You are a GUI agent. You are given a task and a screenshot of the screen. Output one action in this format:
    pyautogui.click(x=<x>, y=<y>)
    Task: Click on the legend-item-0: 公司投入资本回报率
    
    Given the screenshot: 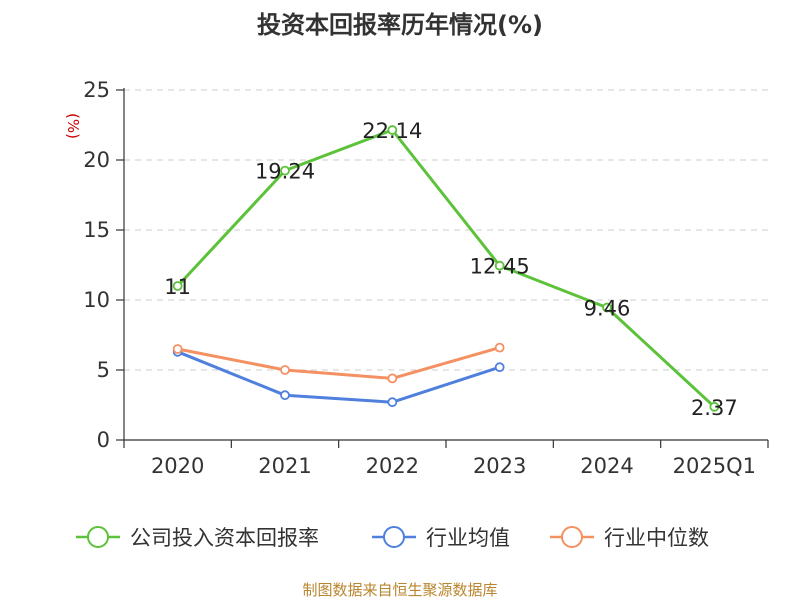 What is the action you would take?
    pyautogui.click(x=197, y=538)
    